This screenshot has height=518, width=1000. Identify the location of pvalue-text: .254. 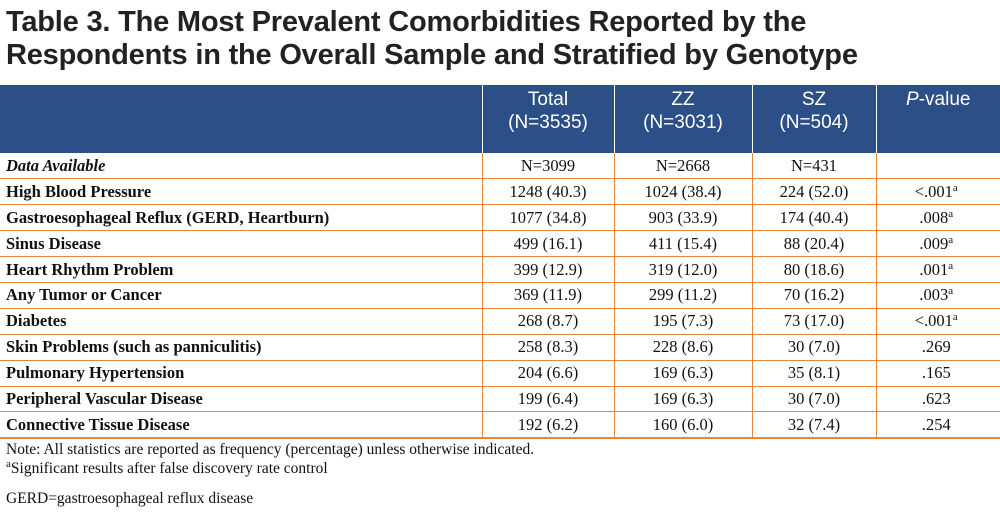
(936, 424).